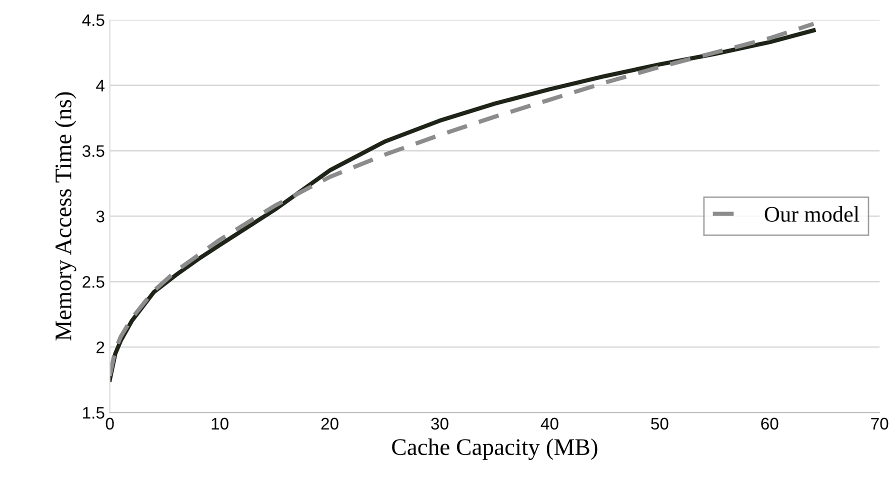  Describe the element at coordinates (769, 424) in the screenshot. I see `x-tick-label: 60` at that location.